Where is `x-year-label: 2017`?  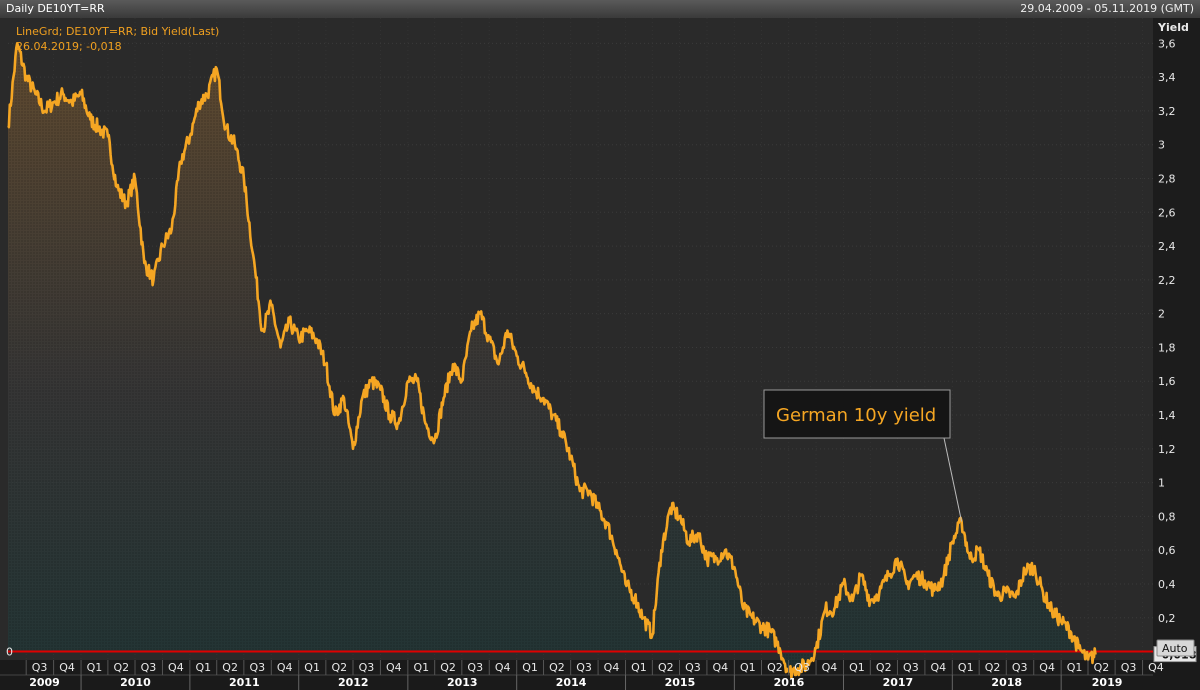
x-year-label: 2017 is located at coordinates (898, 682).